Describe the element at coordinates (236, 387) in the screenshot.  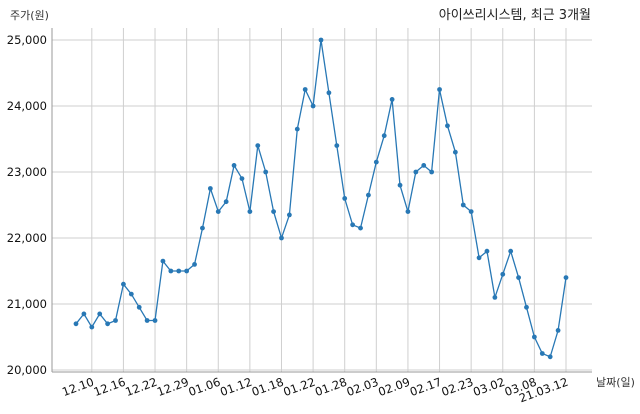
I see `x-tick-label: 01.12` at that location.